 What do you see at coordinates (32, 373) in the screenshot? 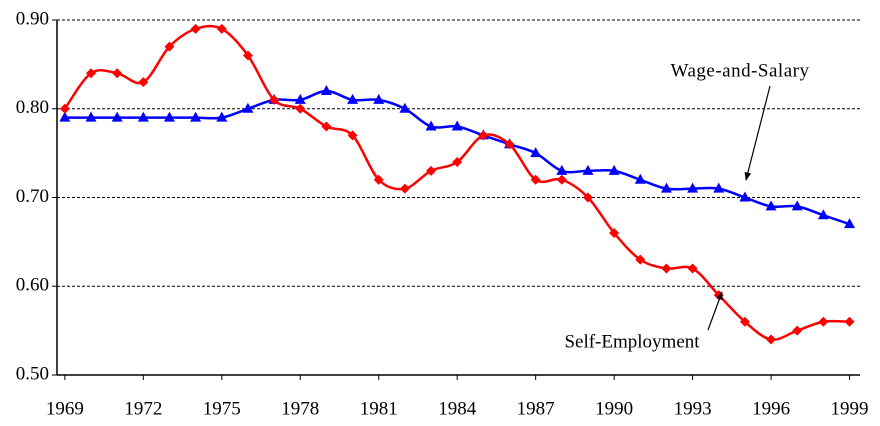
I see `y-tick-label: 0.50` at bounding box center [32, 373].